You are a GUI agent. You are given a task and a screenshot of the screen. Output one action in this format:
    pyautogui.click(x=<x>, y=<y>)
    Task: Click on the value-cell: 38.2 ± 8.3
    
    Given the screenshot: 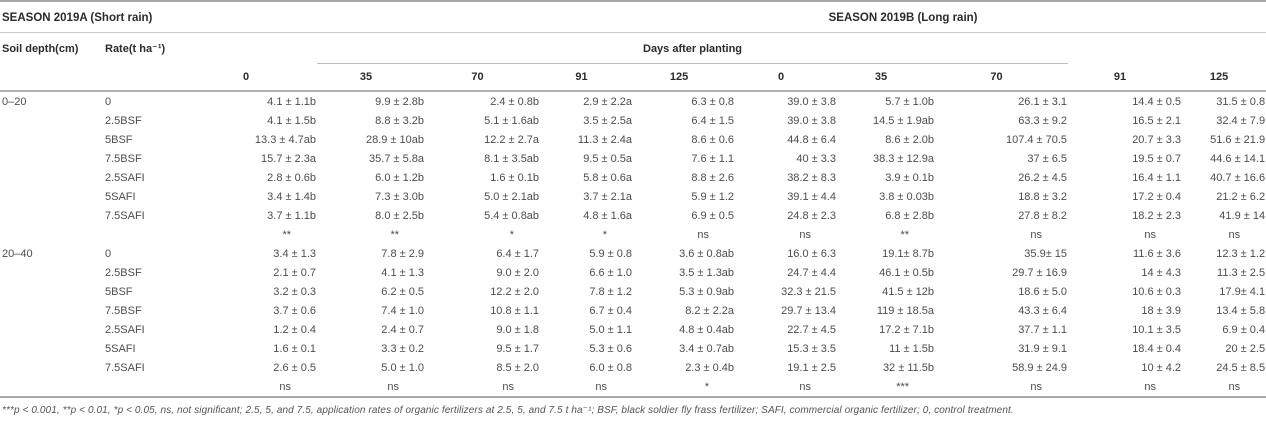 What is the action you would take?
    pyautogui.click(x=812, y=177)
    